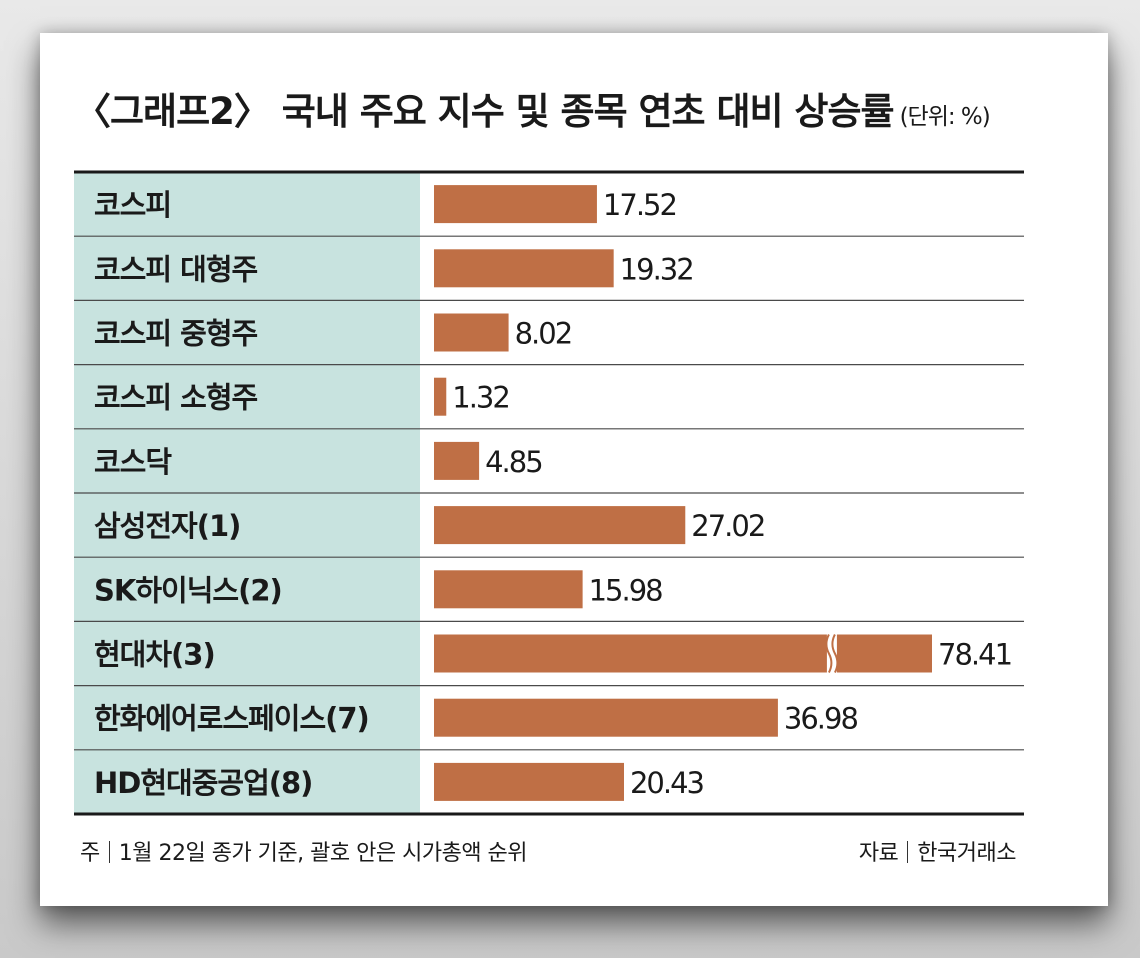 The image size is (1140, 958). I want to click on chart-title: 〈그래프2〉 국내 주요 지수 및 종목 연초 대비 상승률 (단위: %), so click(532, 108).